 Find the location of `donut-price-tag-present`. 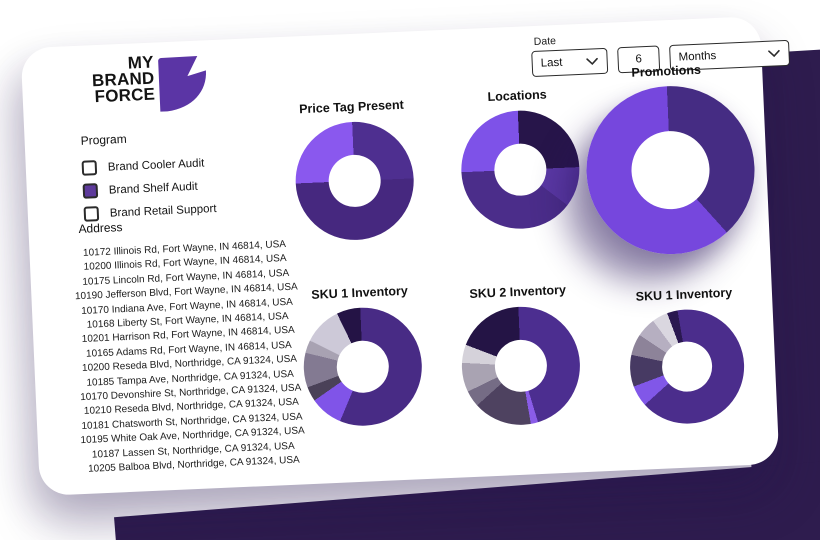

donut-price-tag-present is located at coordinates (355, 181).